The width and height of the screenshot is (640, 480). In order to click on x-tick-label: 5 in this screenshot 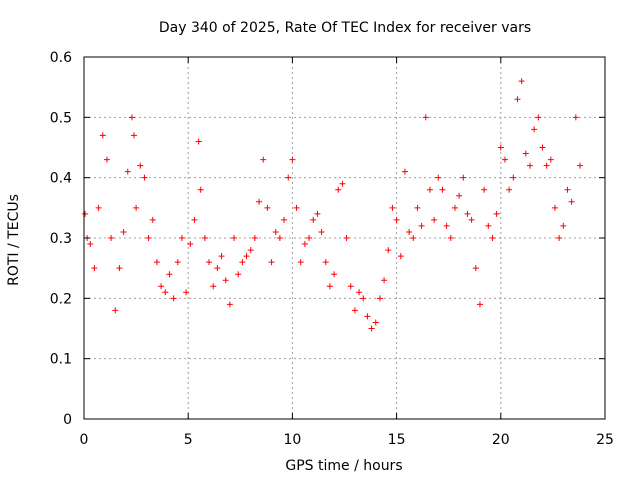, I will do `click(188, 440)`.